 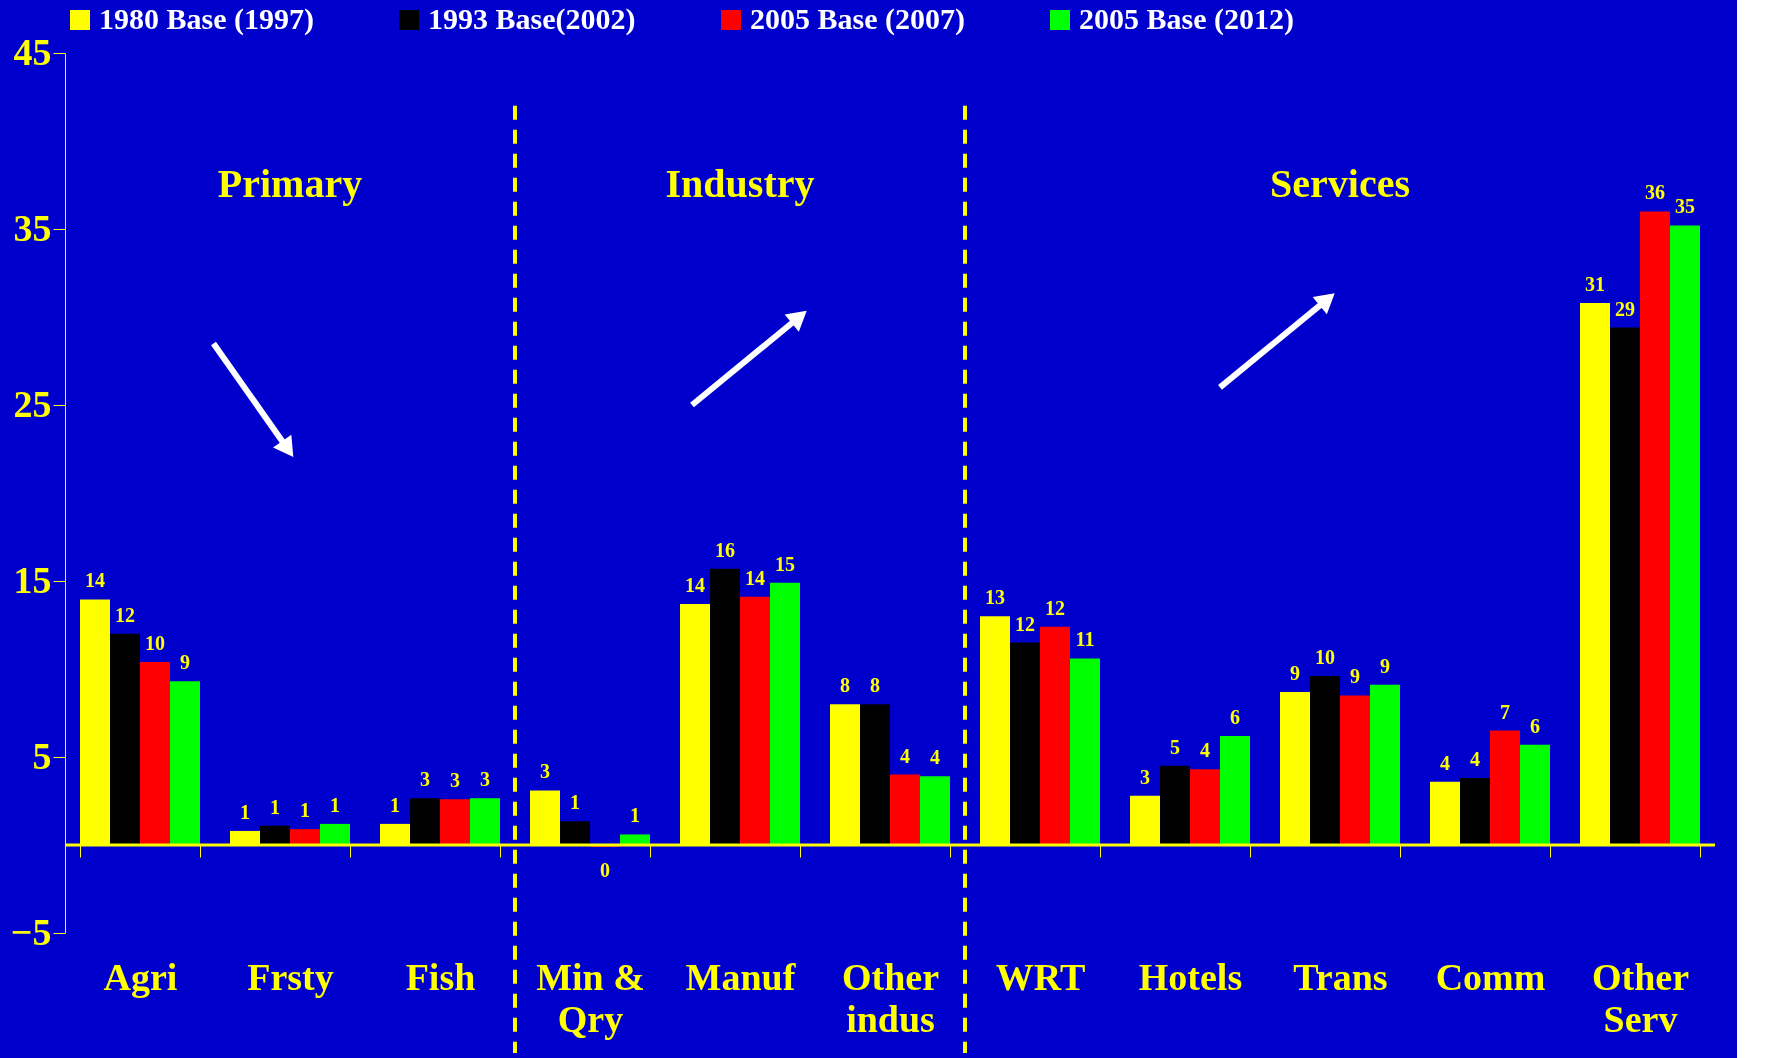 What do you see at coordinates (1595, 283) in the screenshot?
I see `data-label: 31` at bounding box center [1595, 283].